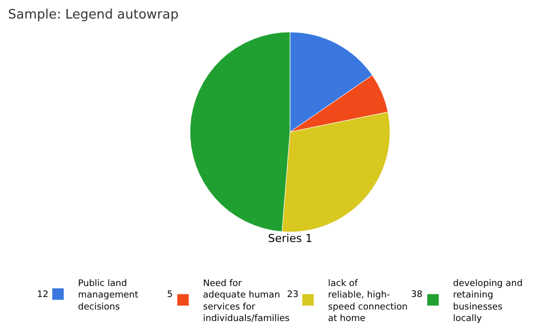  What do you see at coordinates (417, 295) in the screenshot?
I see `data-label: 38` at bounding box center [417, 295].